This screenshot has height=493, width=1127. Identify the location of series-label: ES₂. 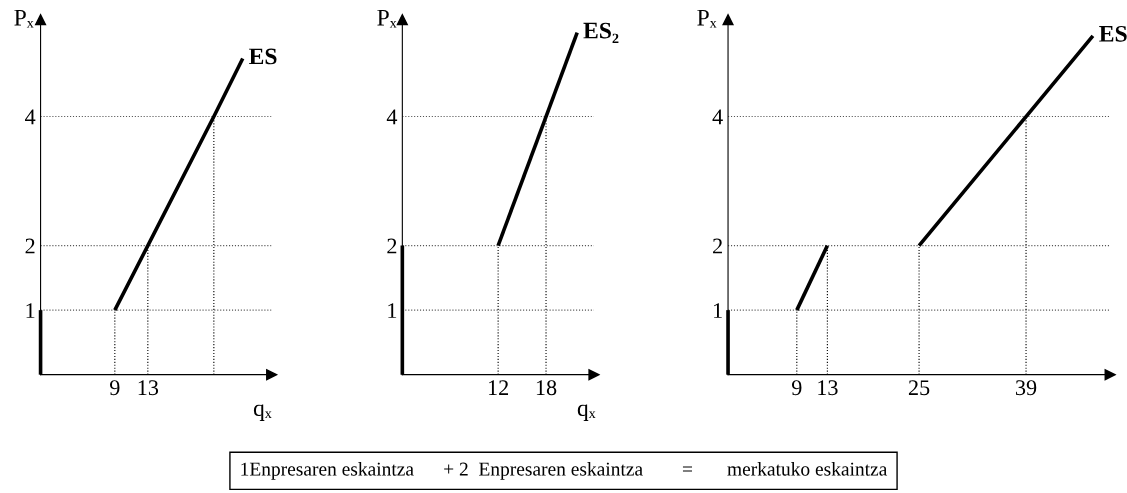
(601, 33).